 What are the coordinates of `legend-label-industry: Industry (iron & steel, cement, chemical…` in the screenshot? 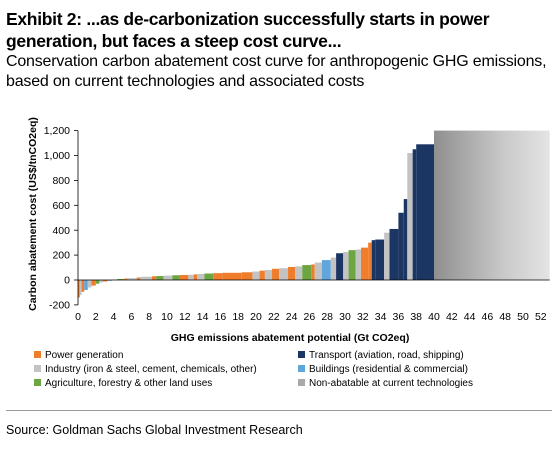 It's located at (151, 369).